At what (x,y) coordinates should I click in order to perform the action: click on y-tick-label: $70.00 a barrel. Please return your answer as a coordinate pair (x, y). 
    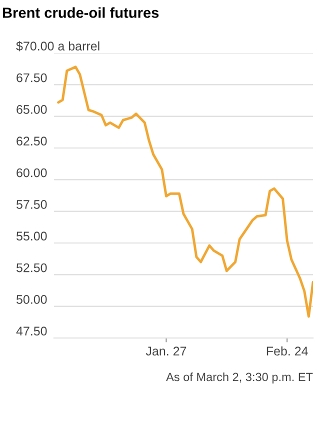
    Looking at the image, I should click on (58, 46).